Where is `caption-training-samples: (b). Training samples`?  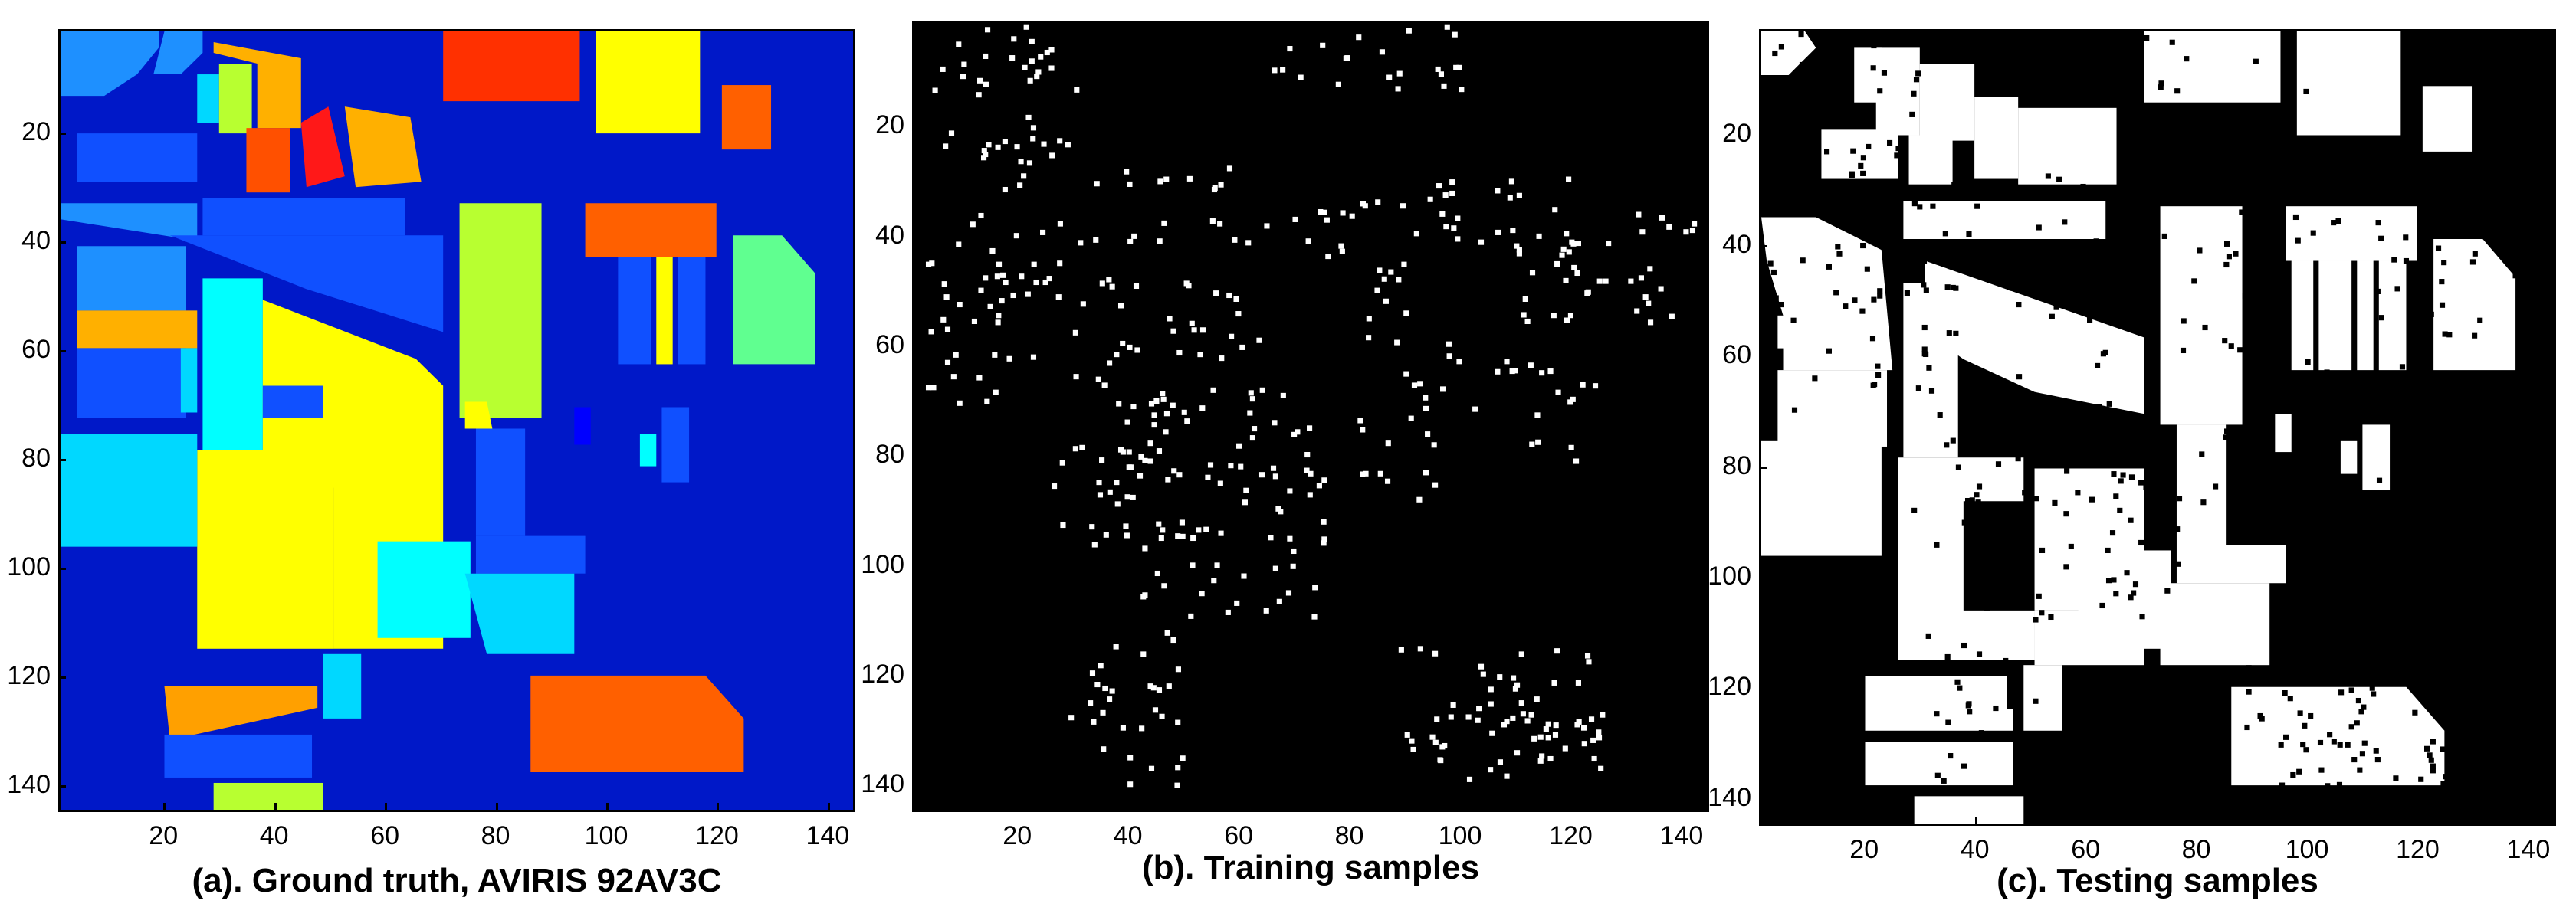 caption-training-samples: (b). Training samples is located at coordinates (1310, 868).